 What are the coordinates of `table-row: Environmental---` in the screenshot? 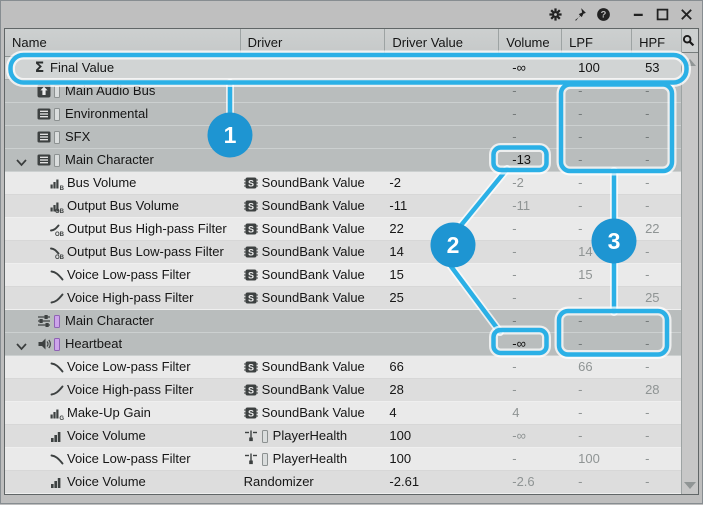 It's located at (343, 114).